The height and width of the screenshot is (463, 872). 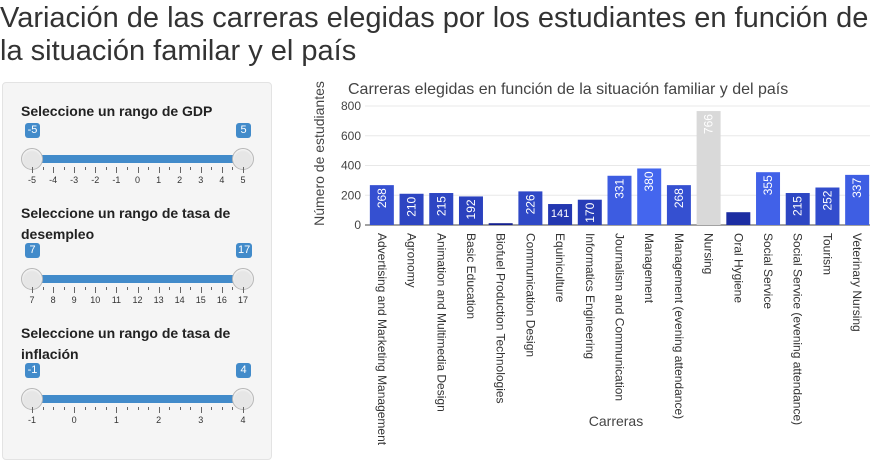 I want to click on bar-data-label: 337, so click(x=857, y=188).